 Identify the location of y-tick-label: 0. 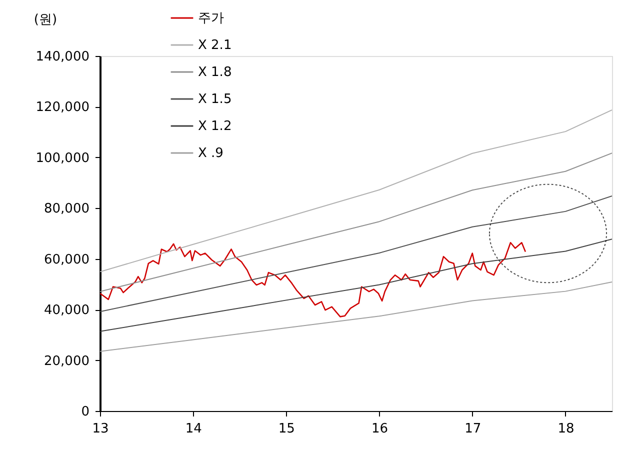
(85, 412).